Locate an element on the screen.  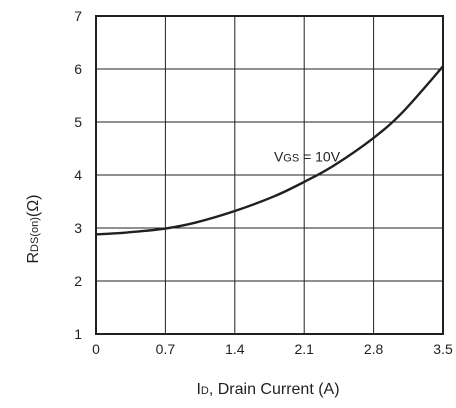
y-tick-label: 5 is located at coordinates (78, 122).